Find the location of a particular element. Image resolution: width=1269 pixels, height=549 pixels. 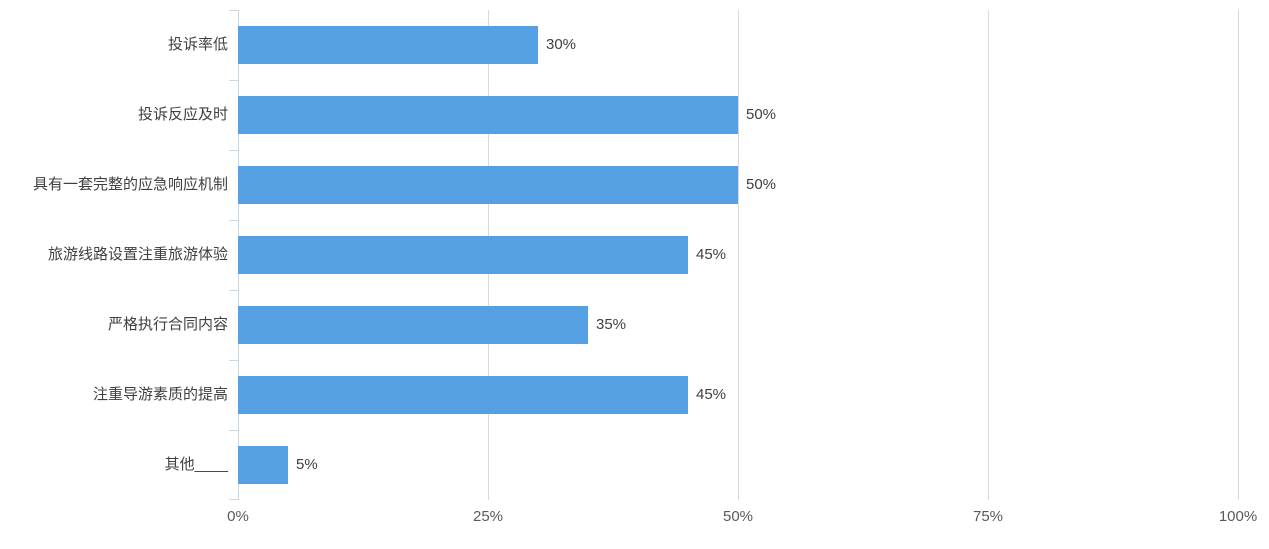

x-axis: 0% 25% 50% 75% 100% is located at coordinates (742, 520).